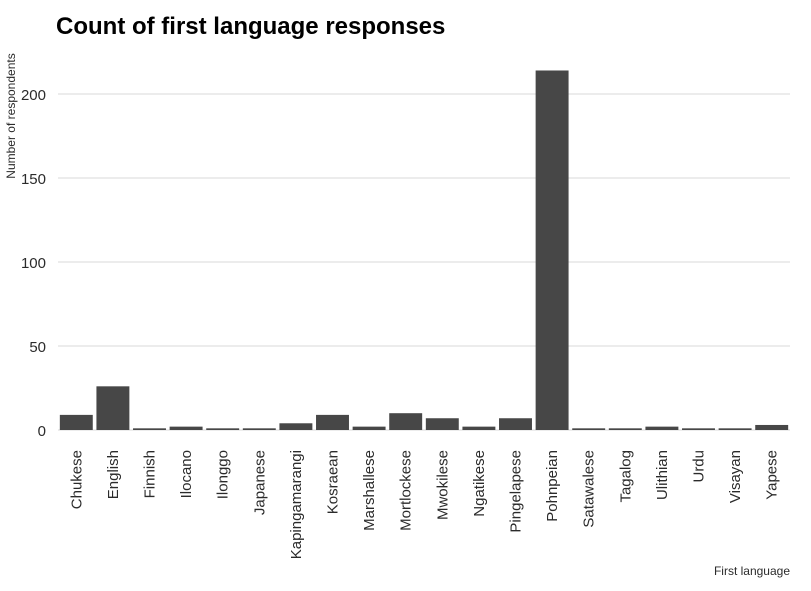 The height and width of the screenshot is (591, 811). What do you see at coordinates (259, 482) in the screenshot?
I see `x-tick-label: Japanese` at bounding box center [259, 482].